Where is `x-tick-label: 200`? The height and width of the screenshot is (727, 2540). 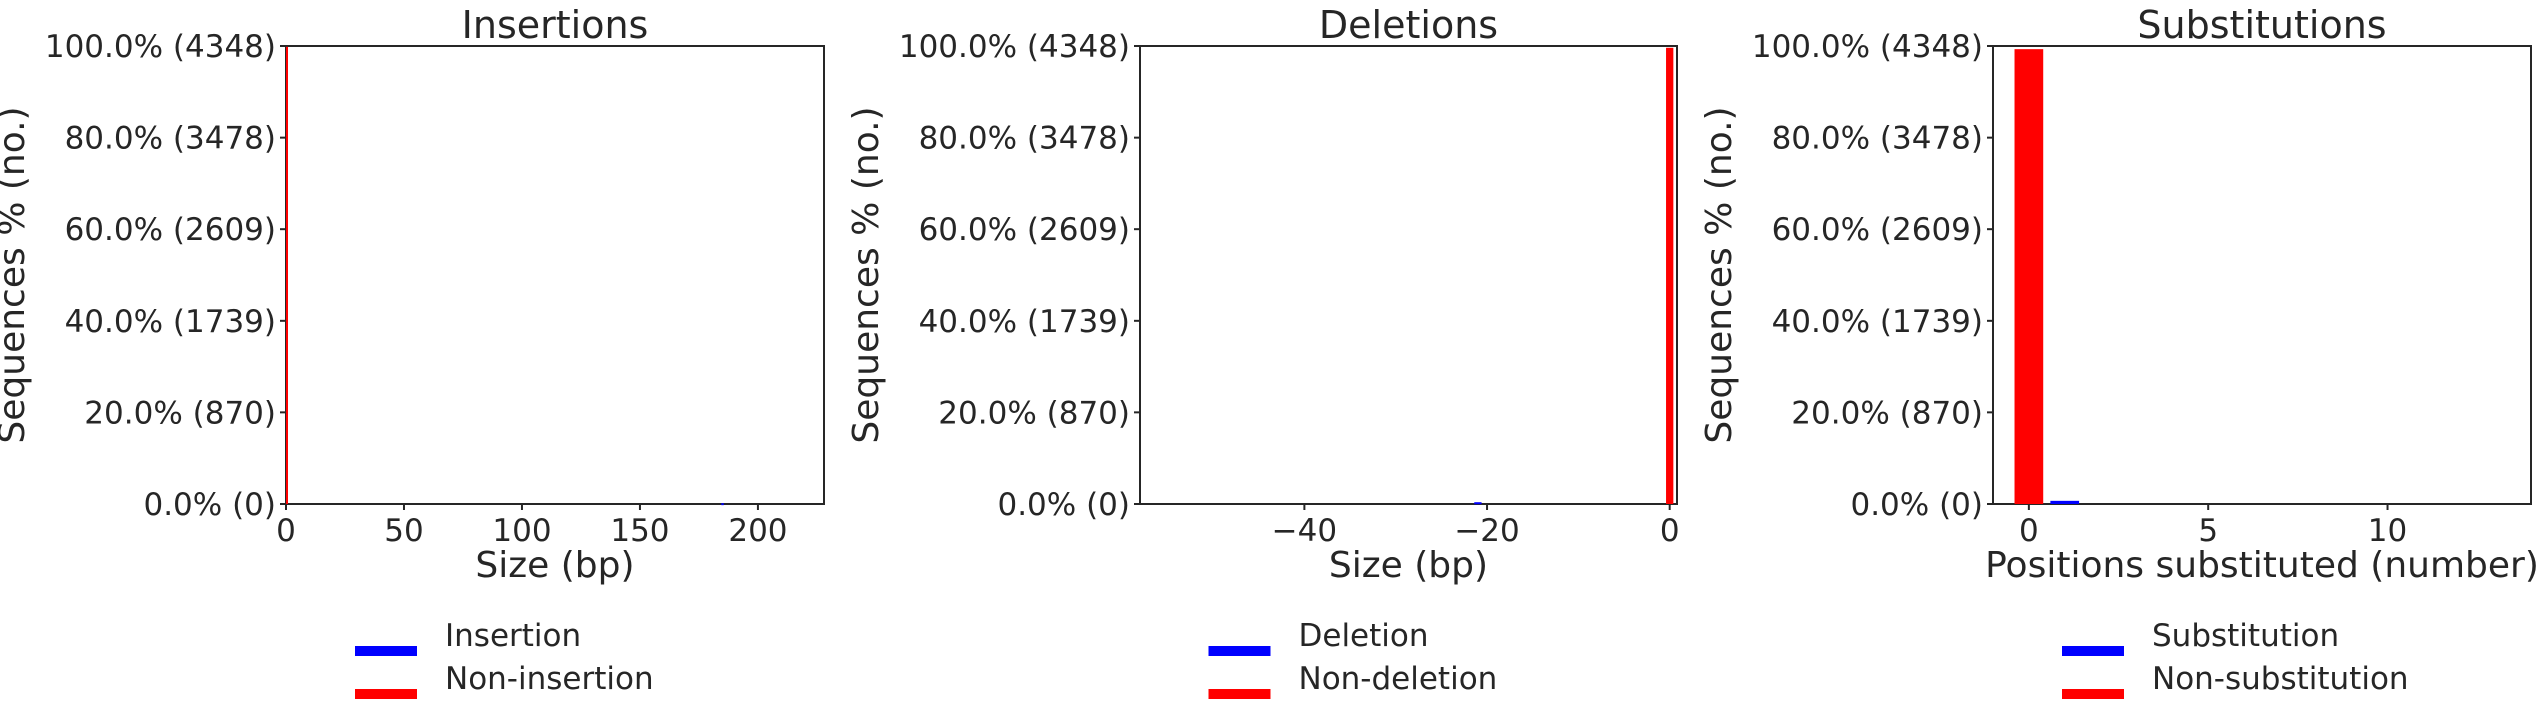 x-tick-label: 200 is located at coordinates (757, 531).